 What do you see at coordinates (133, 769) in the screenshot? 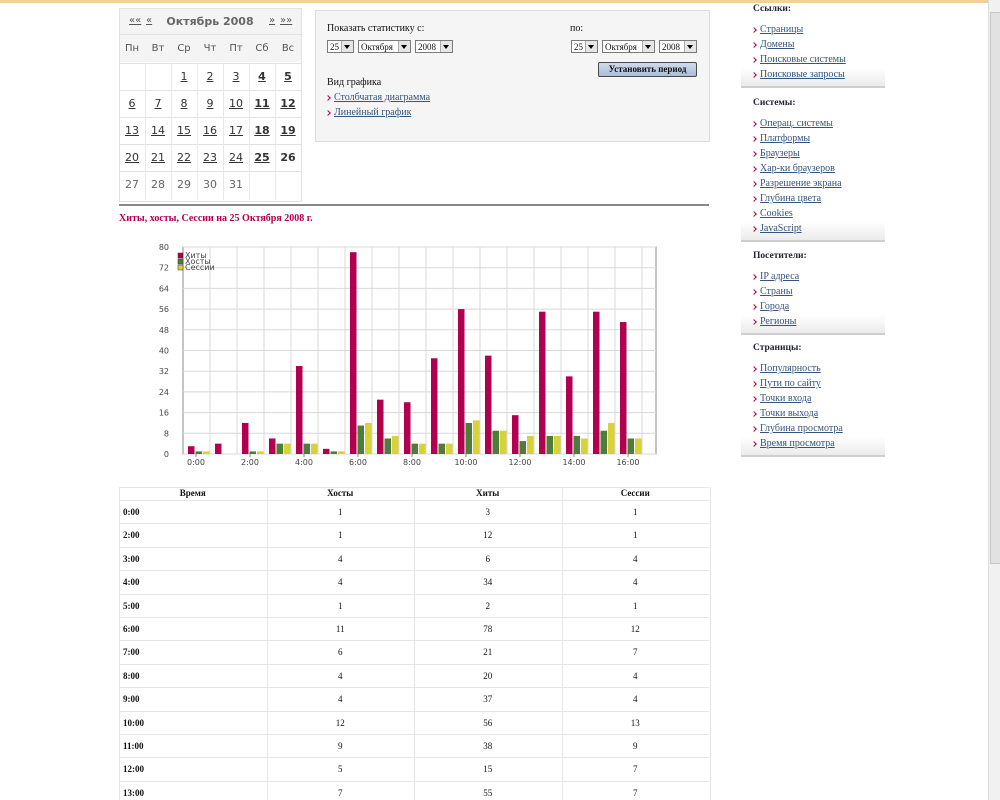
I see `table-cell: 12:00` at bounding box center [133, 769].